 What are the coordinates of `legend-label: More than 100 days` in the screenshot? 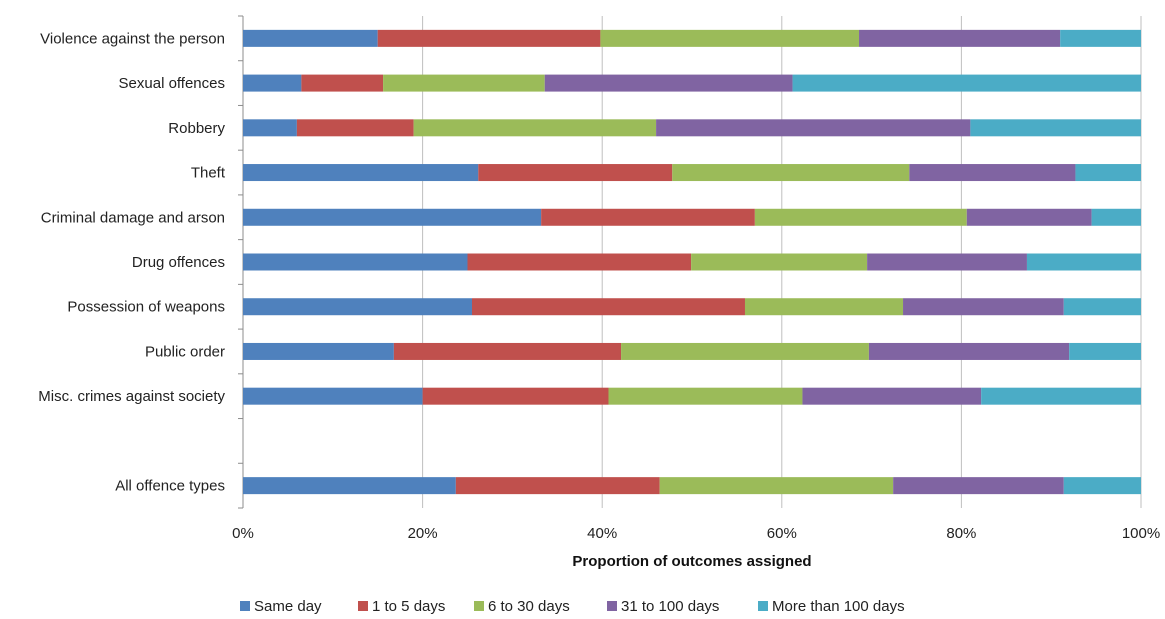 It's located at (838, 606).